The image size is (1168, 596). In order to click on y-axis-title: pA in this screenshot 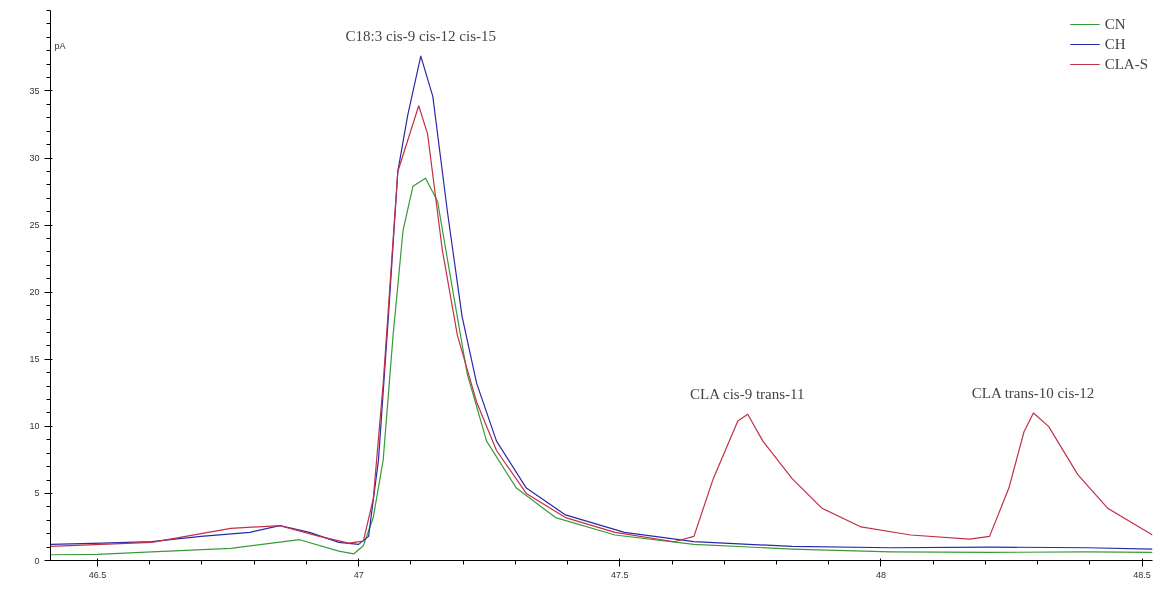, I will do `click(60, 45)`.